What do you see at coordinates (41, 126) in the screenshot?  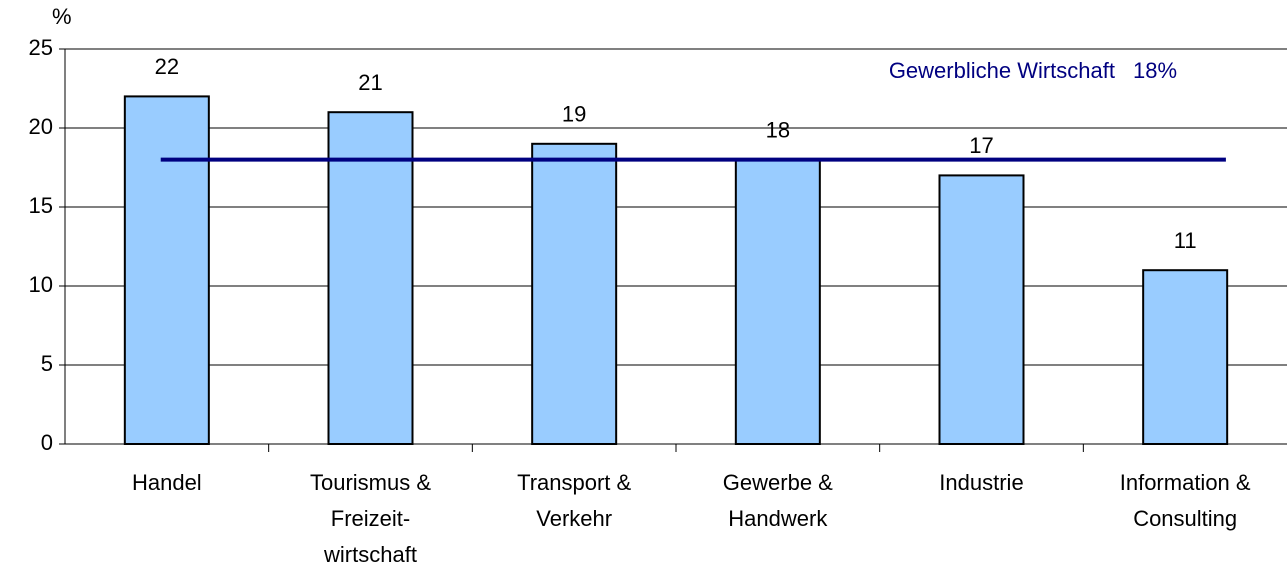 I see `y-tick-label: 20` at bounding box center [41, 126].